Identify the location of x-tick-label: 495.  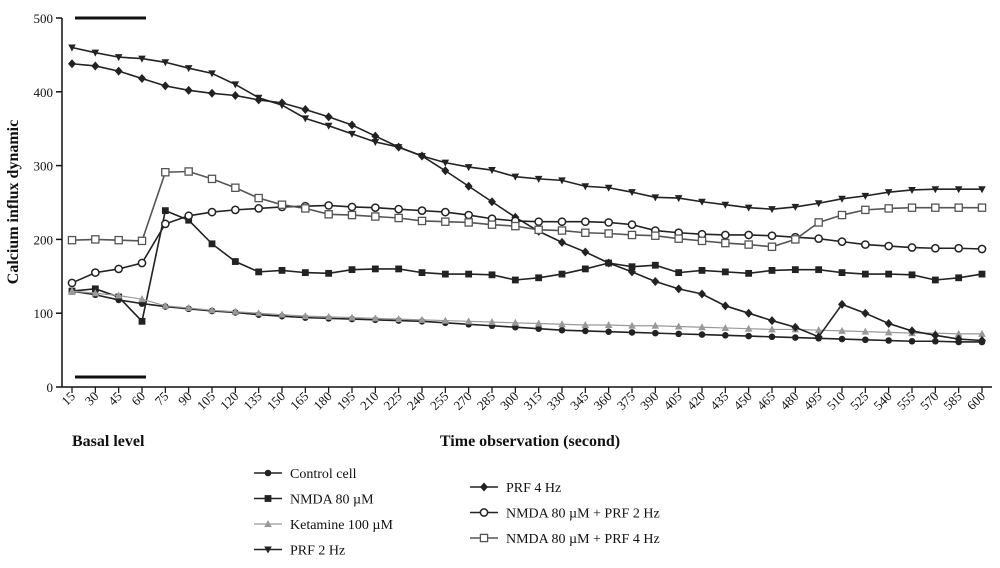
(812, 401).